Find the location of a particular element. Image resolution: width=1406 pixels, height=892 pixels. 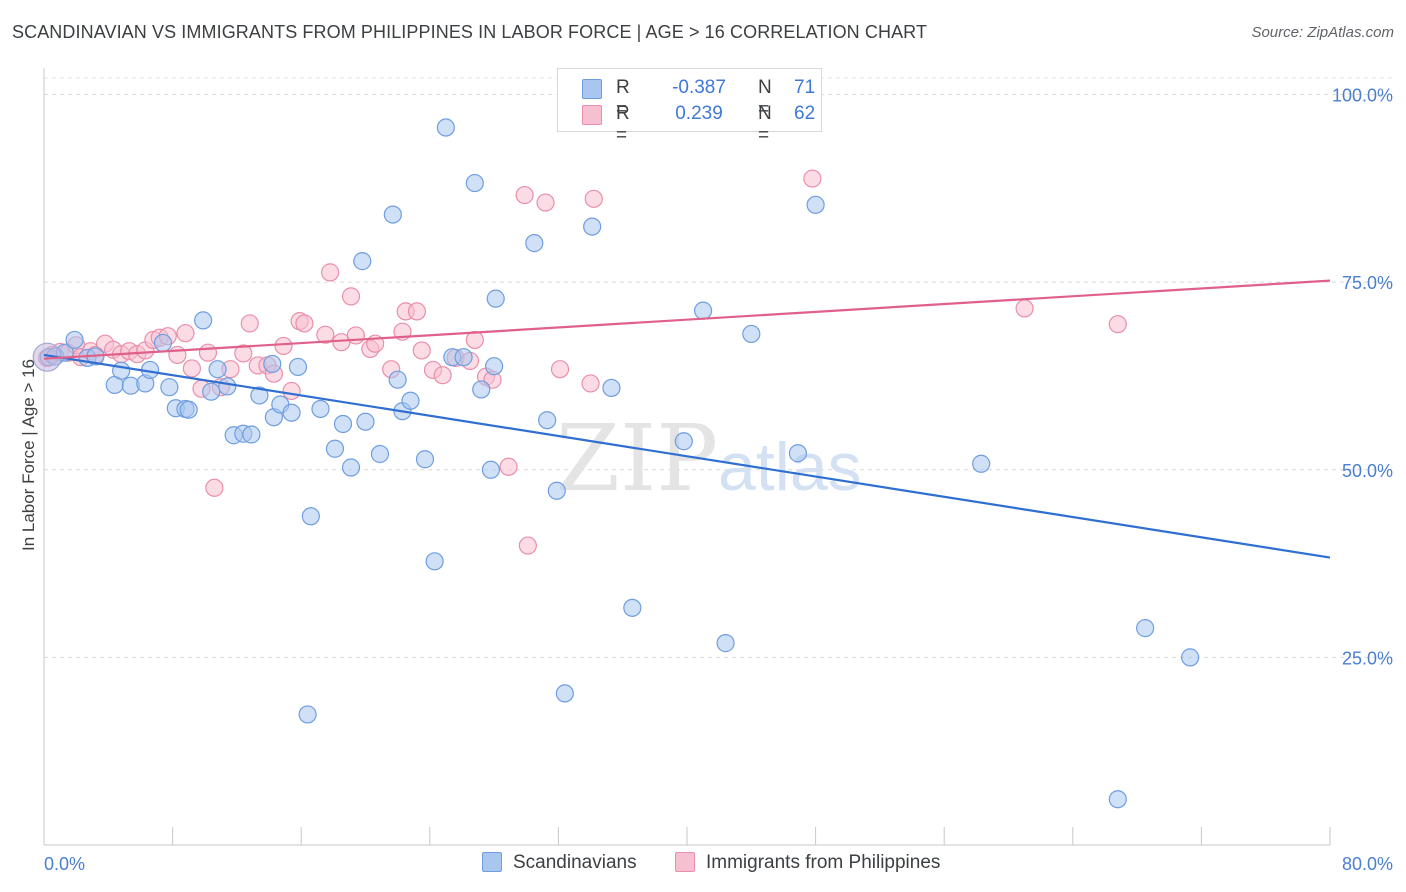

y-axis-title: In Labor Force | Age > 16 is located at coordinates (28, 455).